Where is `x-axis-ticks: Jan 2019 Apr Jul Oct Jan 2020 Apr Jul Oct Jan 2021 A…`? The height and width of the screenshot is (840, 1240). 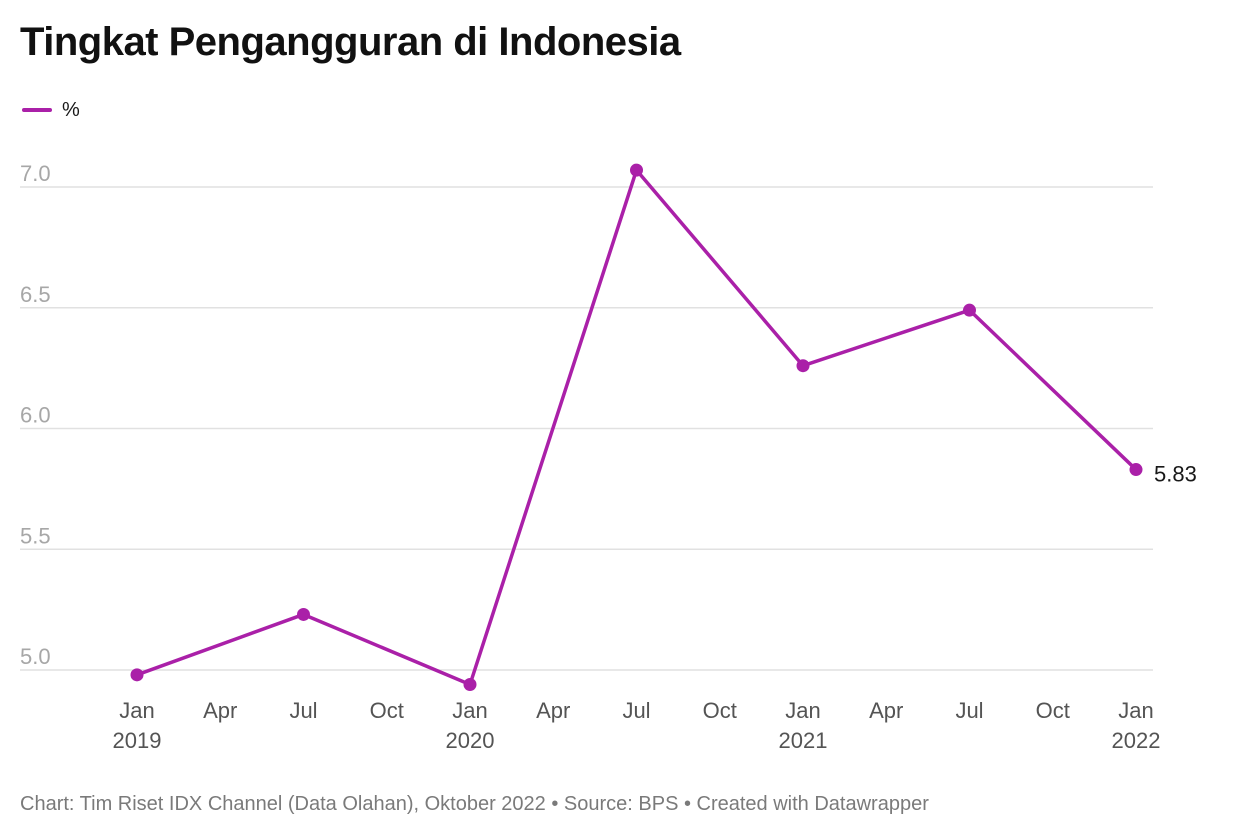
x-axis-ticks: Jan 2019 Apr Jul Oct Jan 2020 Apr Jul Oct Jan 2021 A… is located at coordinates (637, 725).